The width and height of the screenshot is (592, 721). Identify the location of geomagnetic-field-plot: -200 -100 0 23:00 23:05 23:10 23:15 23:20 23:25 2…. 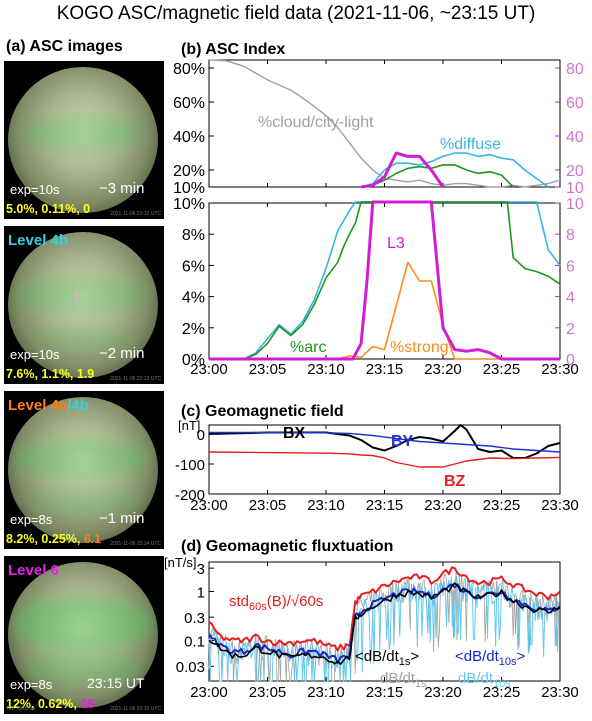
(377, 469).